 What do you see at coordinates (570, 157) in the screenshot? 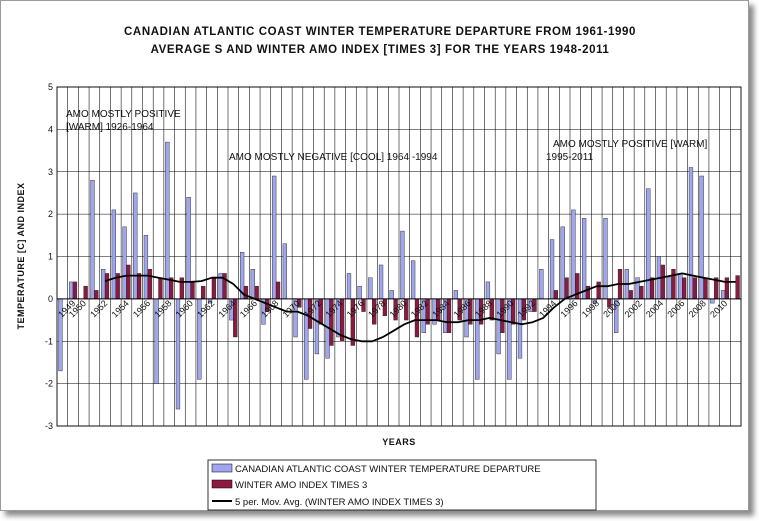
I see `annotation-warm-2-line2: 1995-2011` at bounding box center [570, 157].